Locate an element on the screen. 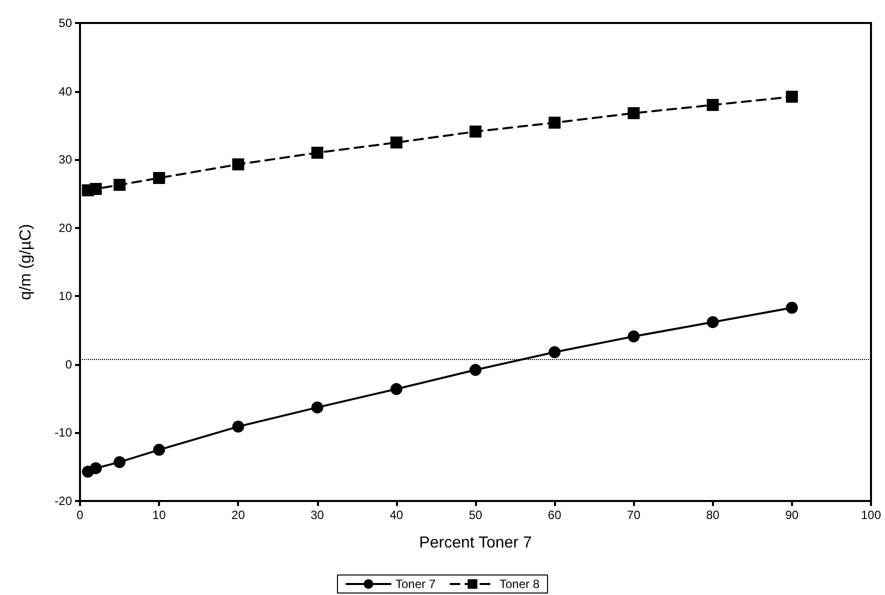  x-tick-label: 90 is located at coordinates (792, 515).